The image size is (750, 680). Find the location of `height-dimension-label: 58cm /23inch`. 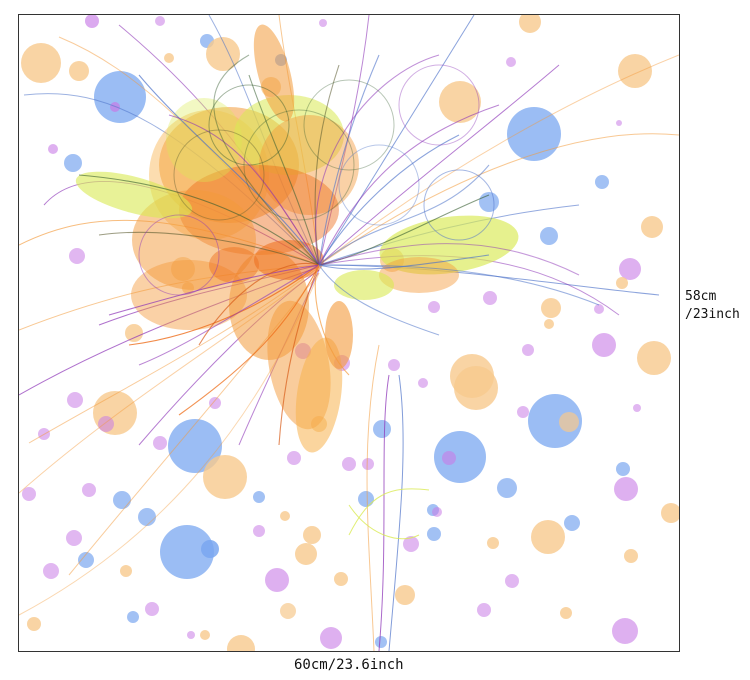

height-dimension-label: 58cm /23inch is located at coordinates (712, 305).